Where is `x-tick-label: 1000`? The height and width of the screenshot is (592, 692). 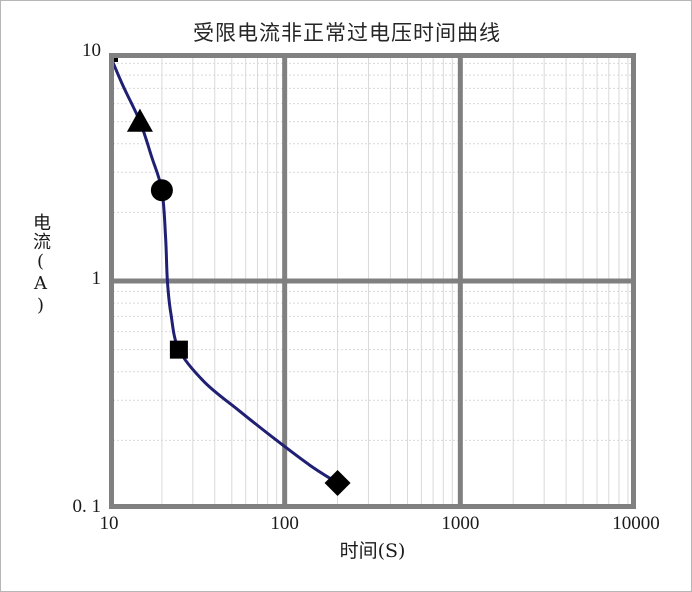 x-tick-label: 1000 is located at coordinates (460, 523).